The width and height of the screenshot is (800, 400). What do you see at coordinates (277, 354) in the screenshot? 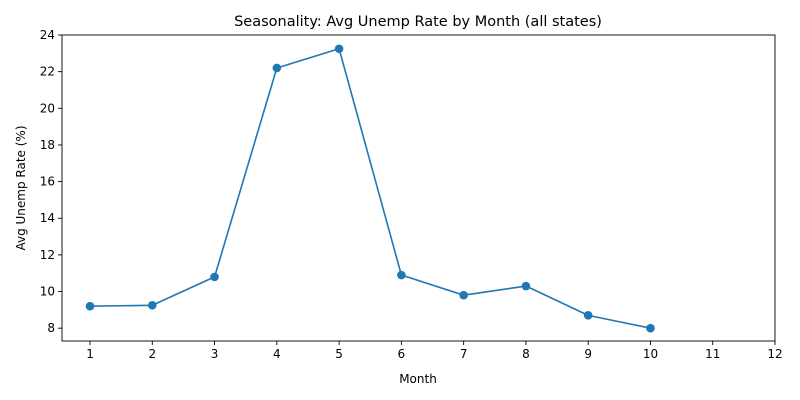
I see `x-tick-label: 4` at bounding box center [277, 354].